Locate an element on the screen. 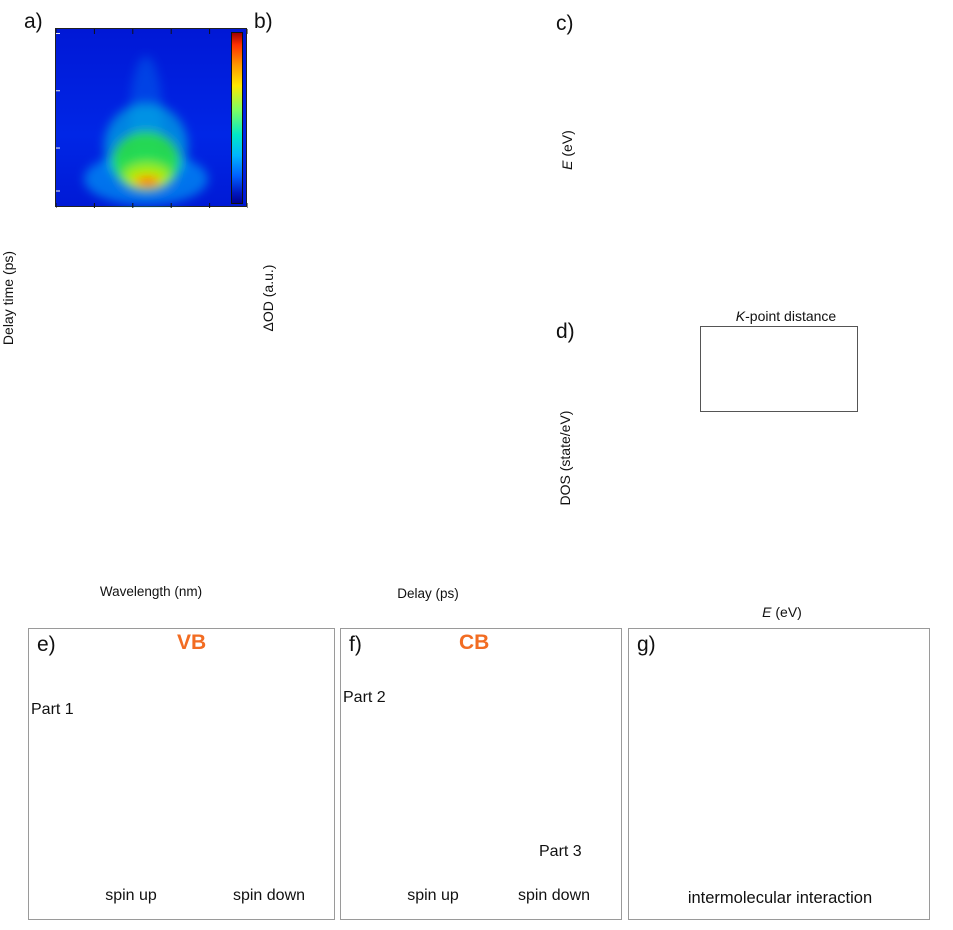 This screenshot has height=930, width=953. panel-e-title-vb: VB is located at coordinates (192, 642).